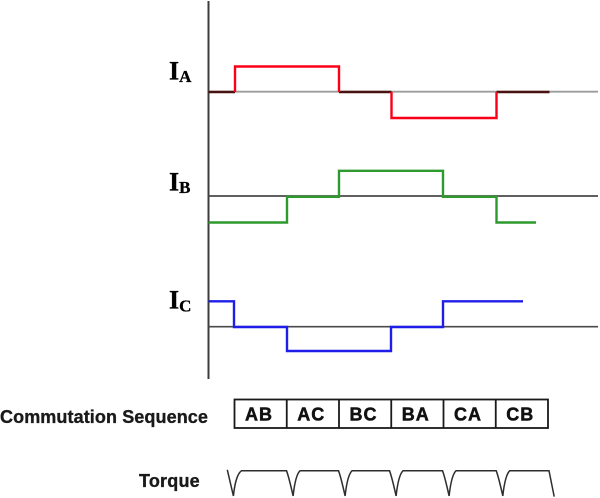  I want to click on svg-text: IB, so click(179, 183).